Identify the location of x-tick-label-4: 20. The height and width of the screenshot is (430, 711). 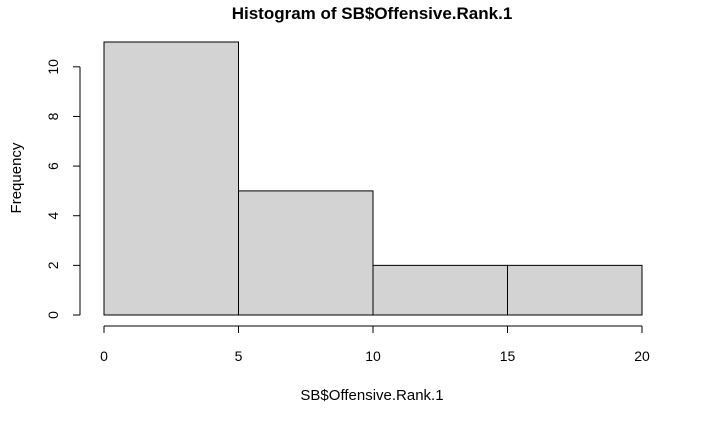
(642, 356).